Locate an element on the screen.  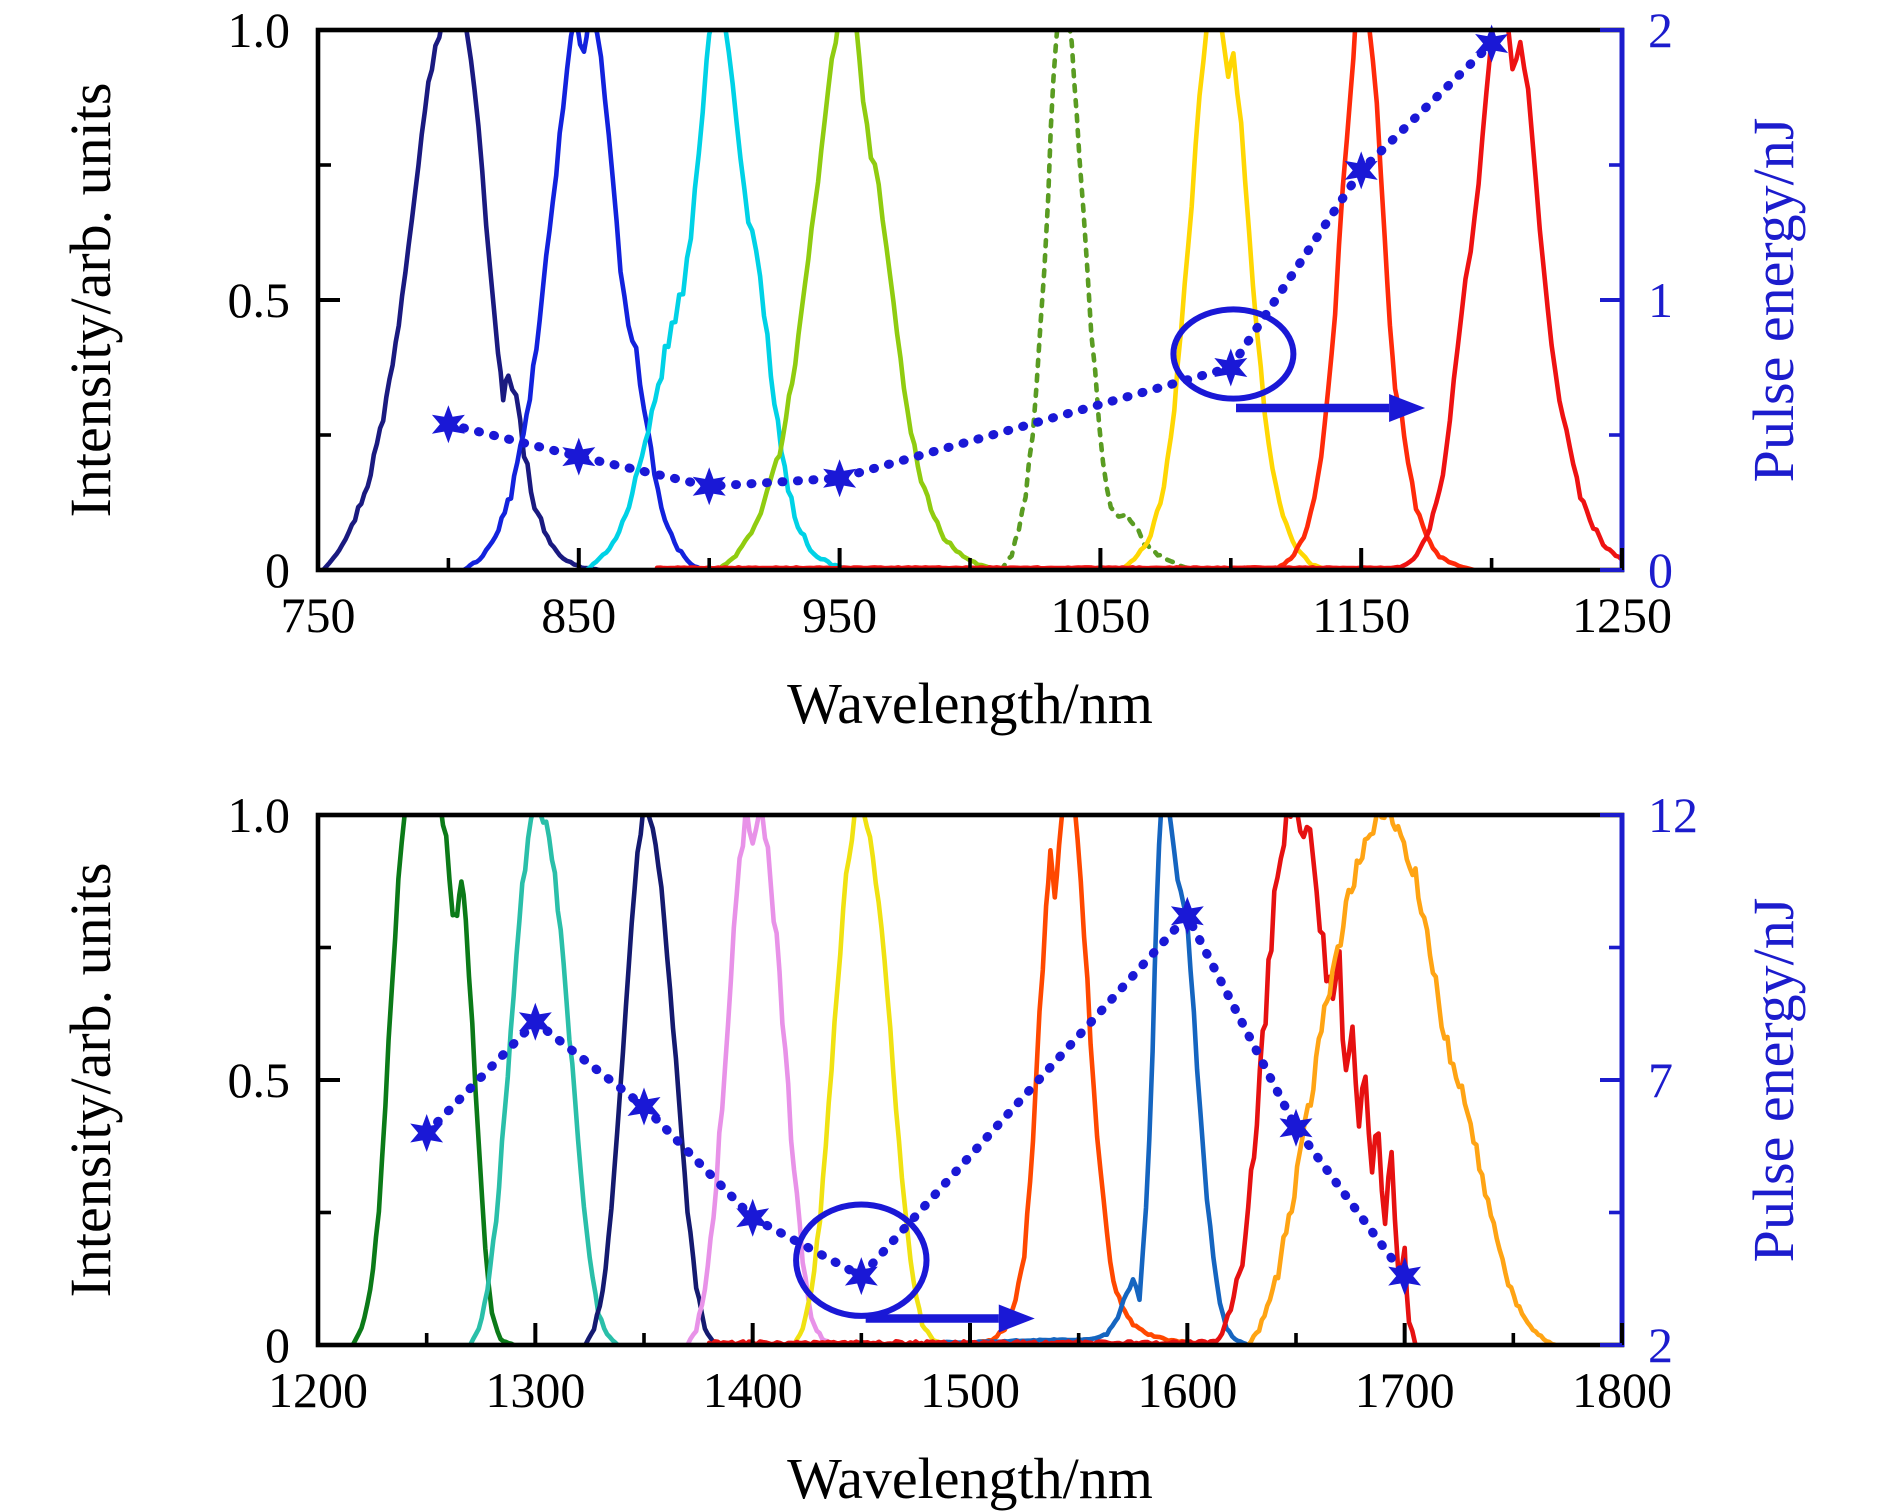
y-right-tick-label: 7 is located at coordinates (1660, 1080).